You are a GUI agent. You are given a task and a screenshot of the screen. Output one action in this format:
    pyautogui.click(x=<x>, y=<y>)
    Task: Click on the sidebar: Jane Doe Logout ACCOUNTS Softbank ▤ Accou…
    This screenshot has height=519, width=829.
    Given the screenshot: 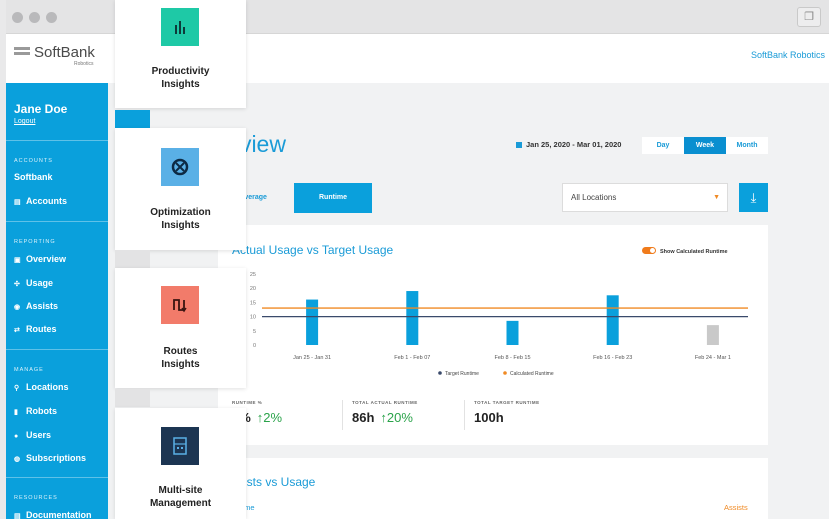 What is the action you would take?
    pyautogui.click(x=57, y=301)
    